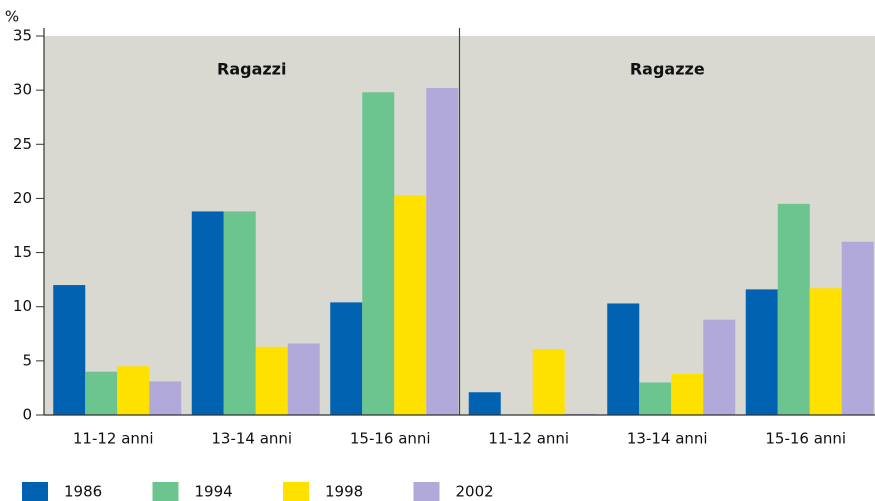 The height and width of the screenshot is (501, 875). Describe the element at coordinates (83, 492) in the screenshot. I see `legend-label: 1986` at that location.